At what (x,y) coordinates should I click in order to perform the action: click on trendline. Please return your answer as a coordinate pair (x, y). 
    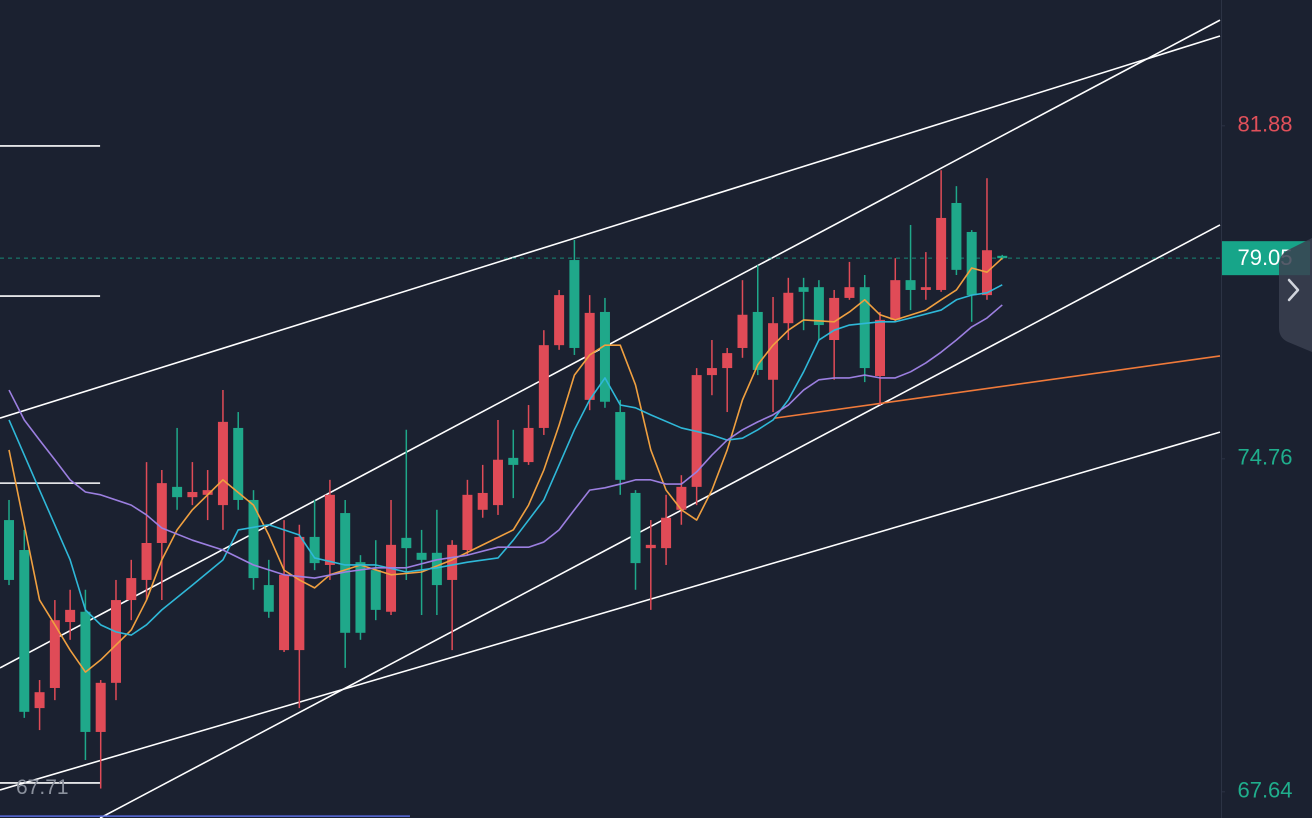
    Looking at the image, I should click on (997, 387).